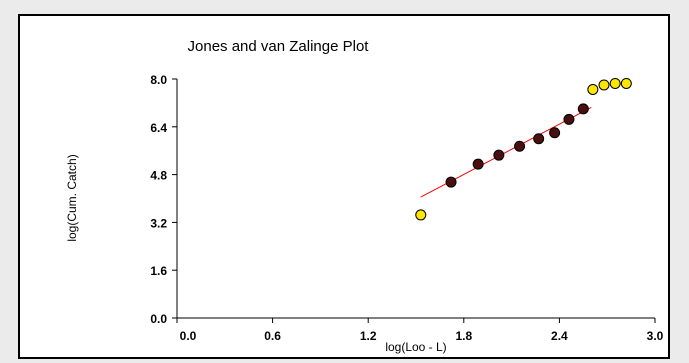 Image resolution: width=689 pixels, height=363 pixels. Describe the element at coordinates (158, 223) in the screenshot. I see `y-tick-label: 3.2` at that location.